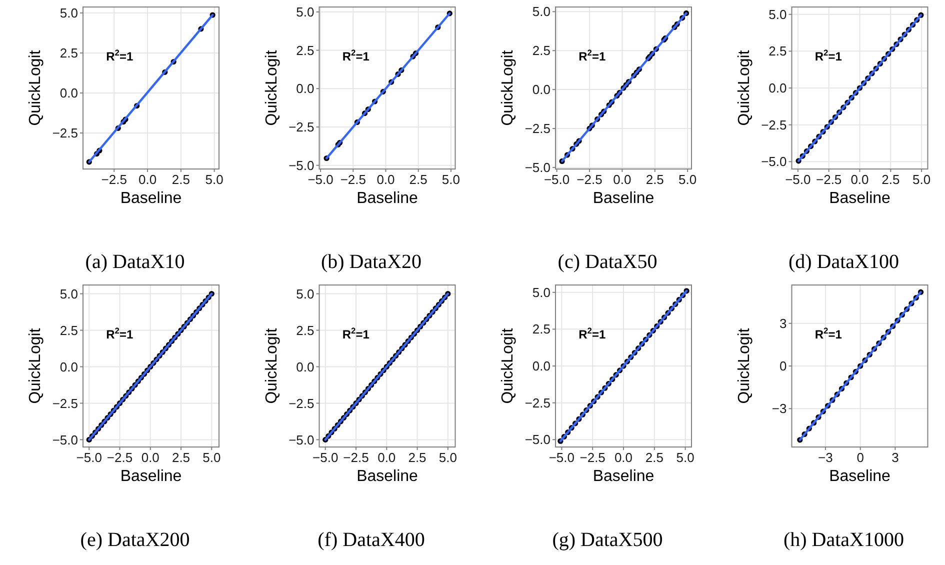 The width and height of the screenshot is (945, 565). I want to click on text: (d) DataX100, so click(844, 262).